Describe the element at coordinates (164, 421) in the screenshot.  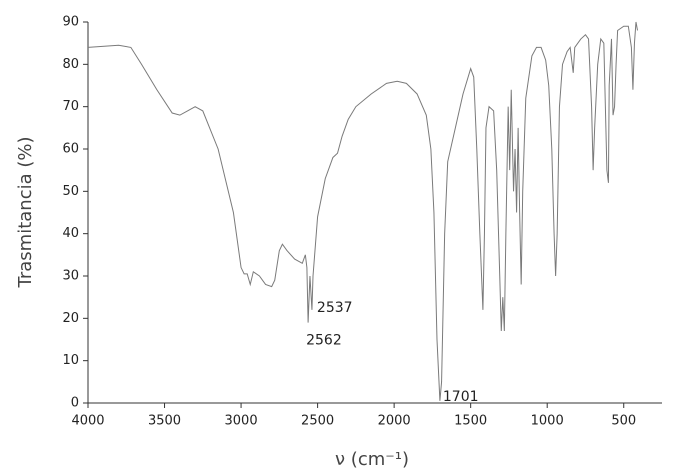
I see `x-tick-label: 3500` at that location.